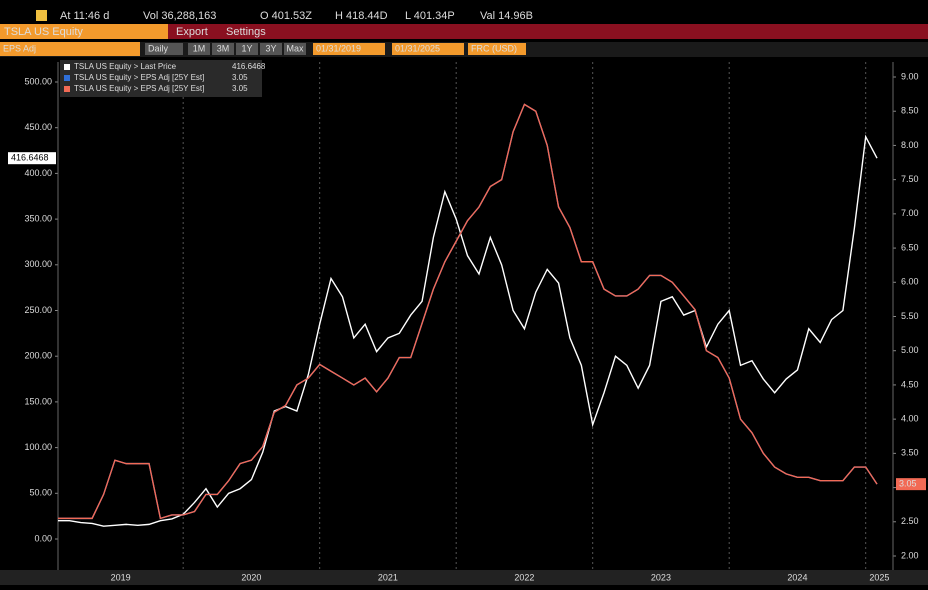 This screenshot has width=928, height=590. Describe the element at coordinates (910, 316) in the screenshot. I see `y2-tick-label: 5.50` at that location.